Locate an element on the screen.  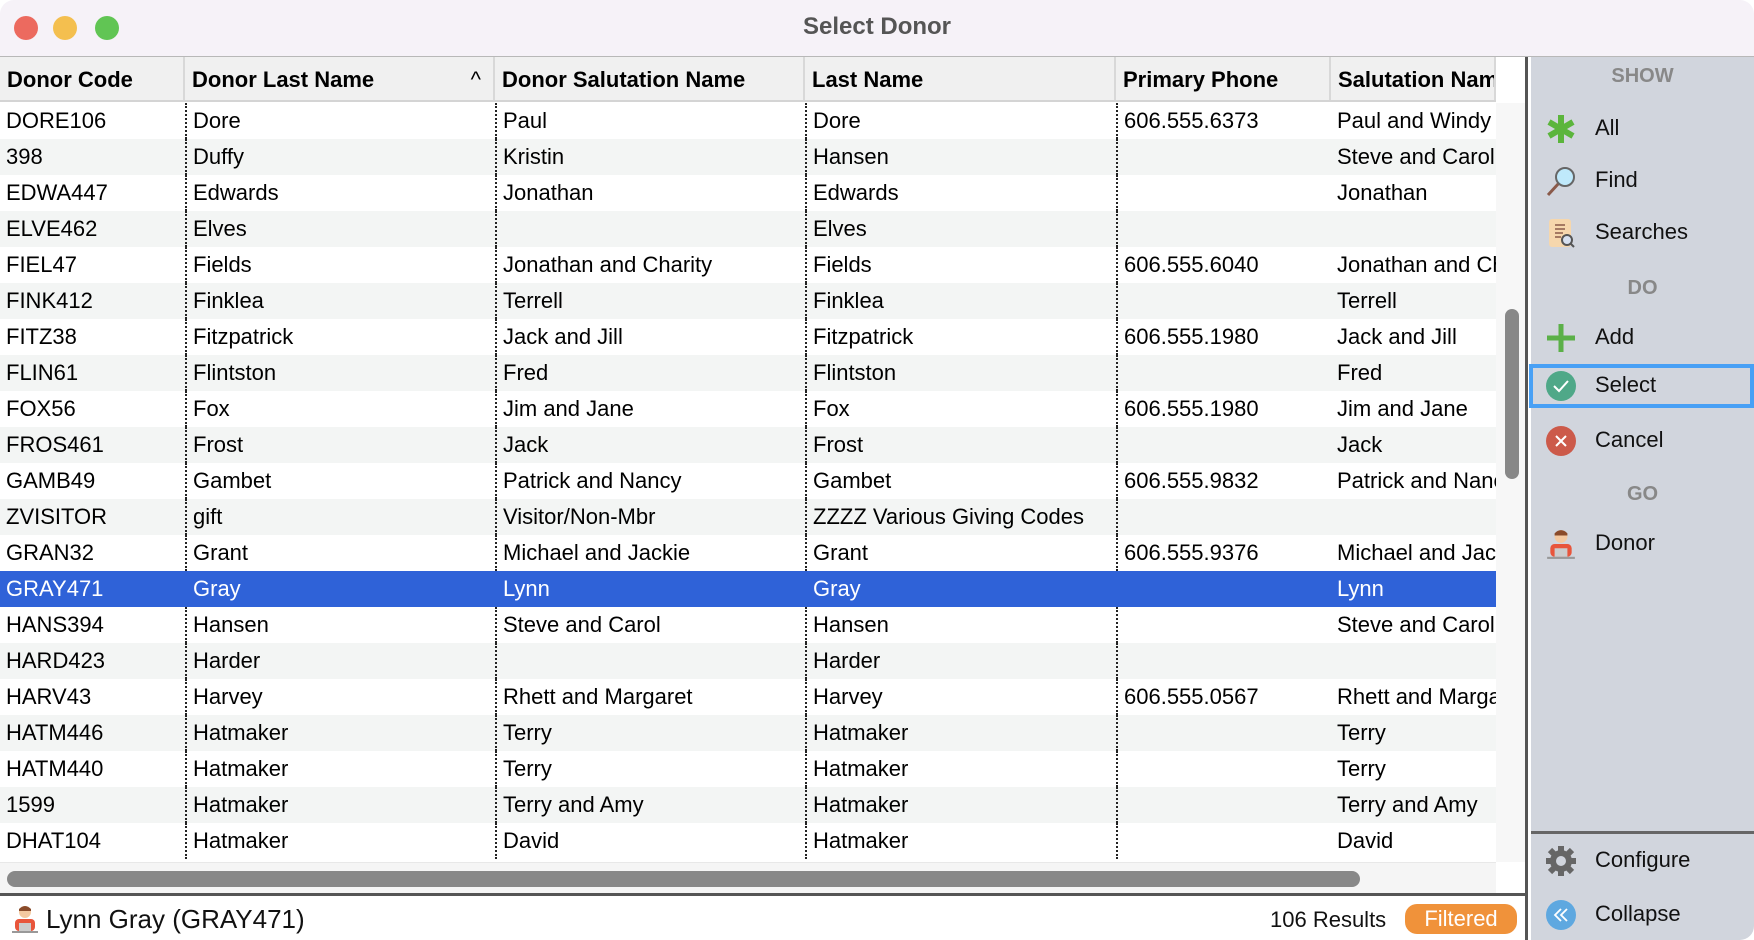
cell-donor-last-name: Hatmaker is located at coordinates (340, 805).